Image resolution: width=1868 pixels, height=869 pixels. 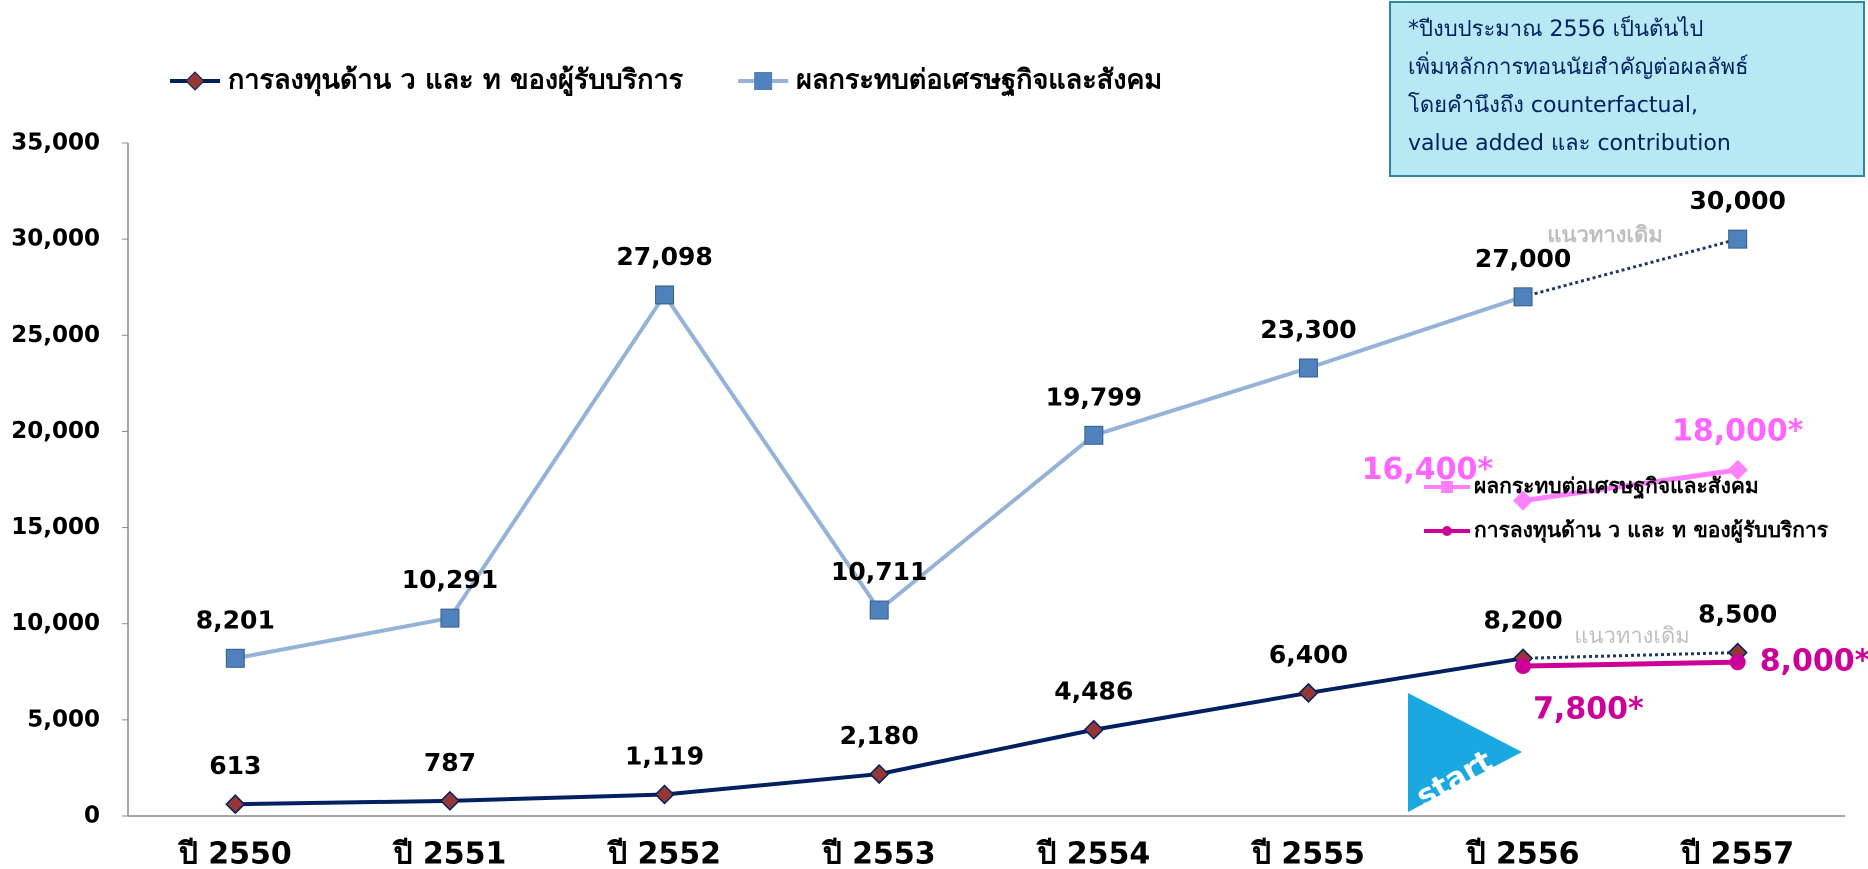 What do you see at coordinates (1093, 691) in the screenshot?
I see `data-label: 4,486` at bounding box center [1093, 691].